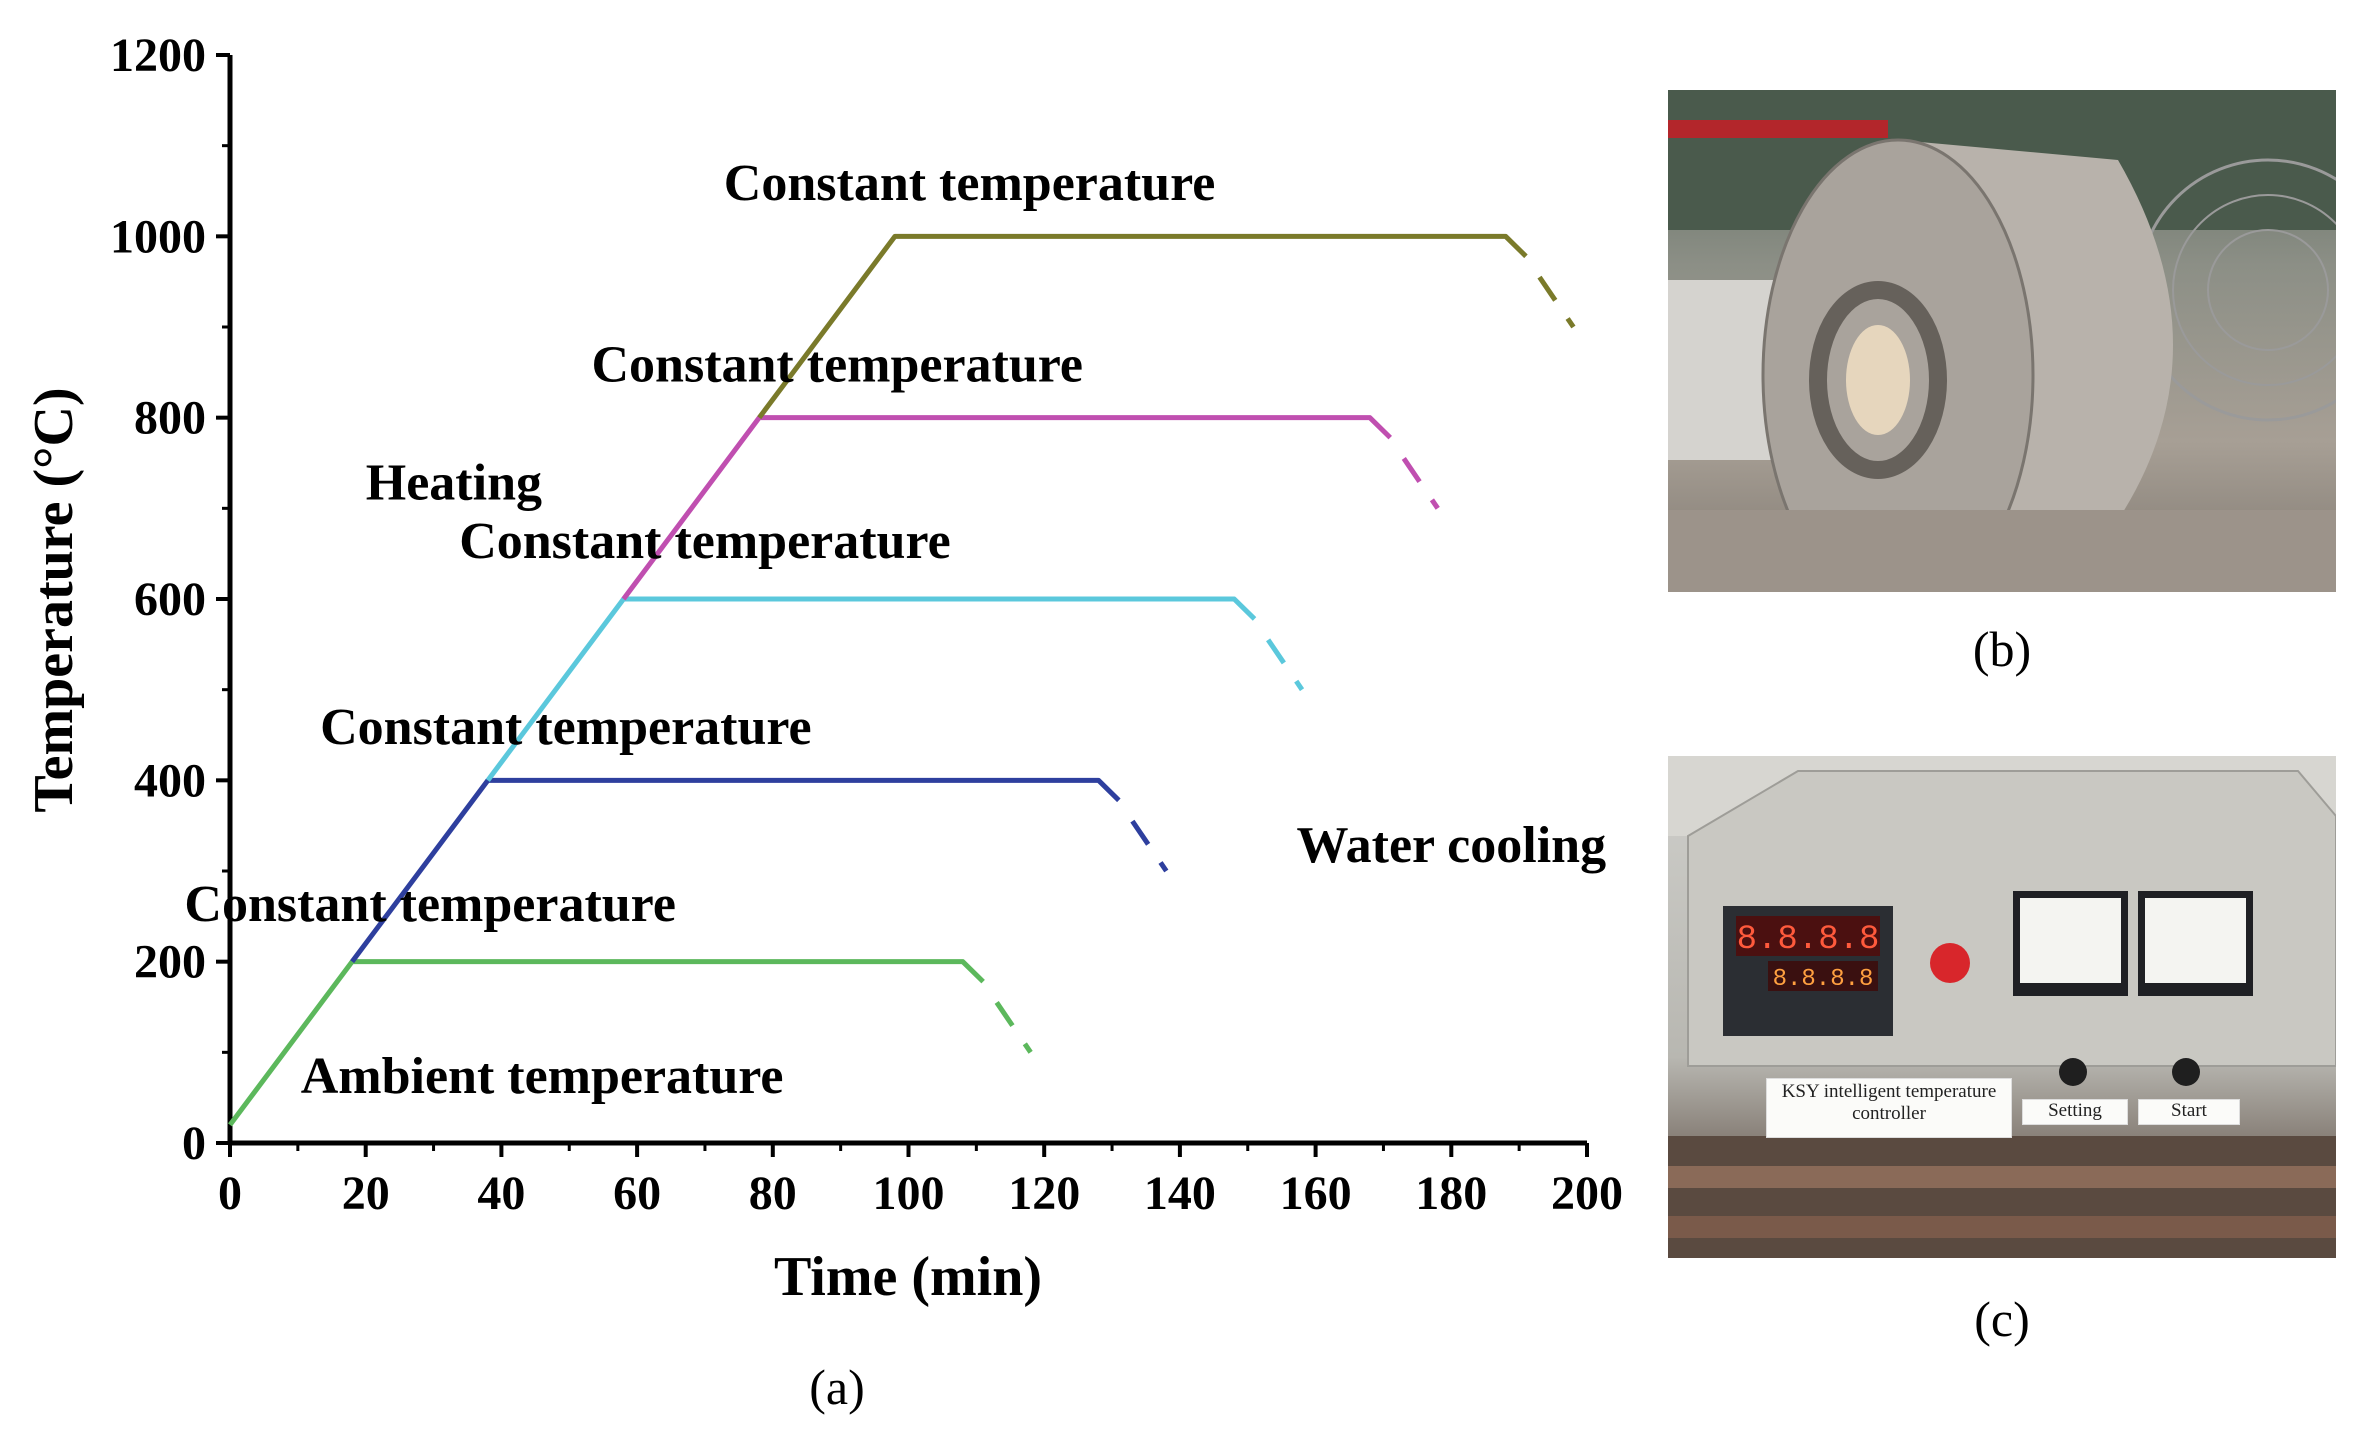 Image resolution: width=2376 pixels, height=1452 pixels. What do you see at coordinates (454, 482) in the screenshot?
I see `annotation-label: Heating` at bounding box center [454, 482].